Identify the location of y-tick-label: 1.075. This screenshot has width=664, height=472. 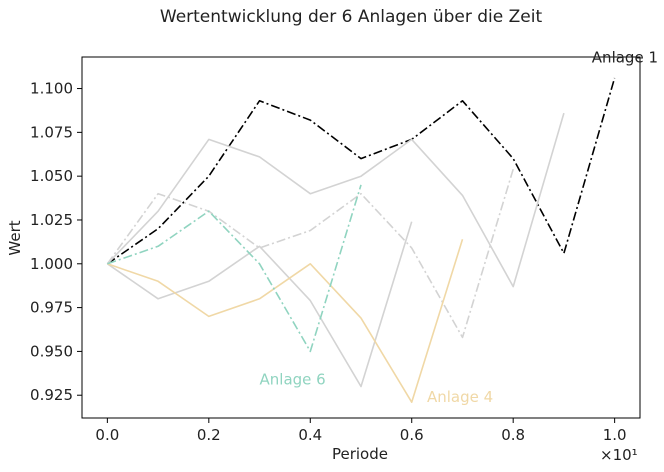
(51, 132).